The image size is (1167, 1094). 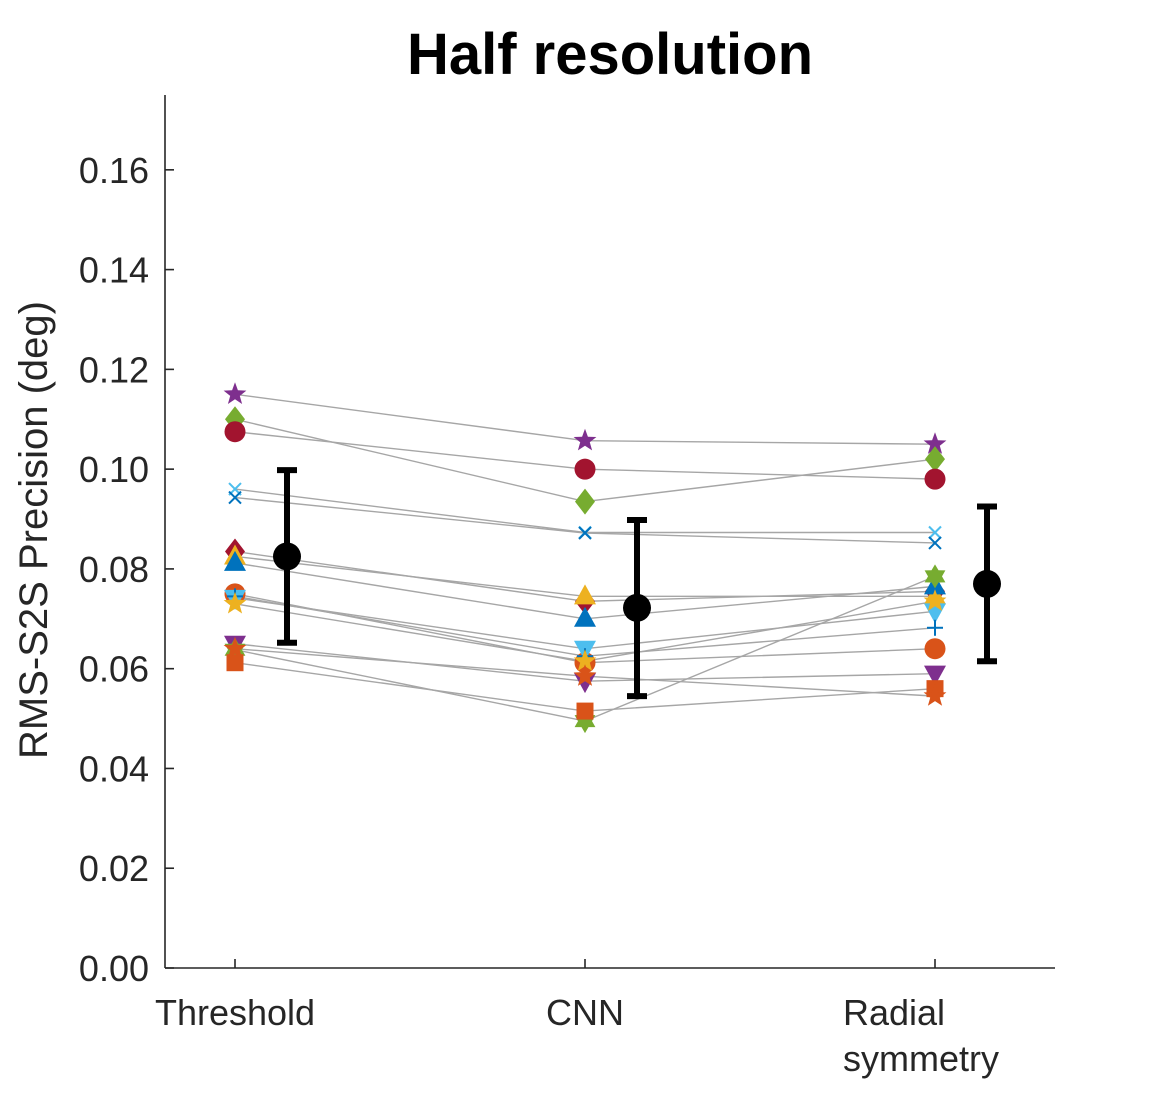 What do you see at coordinates (114, 469) in the screenshot?
I see `y-tick-label: 0.10` at bounding box center [114, 469].